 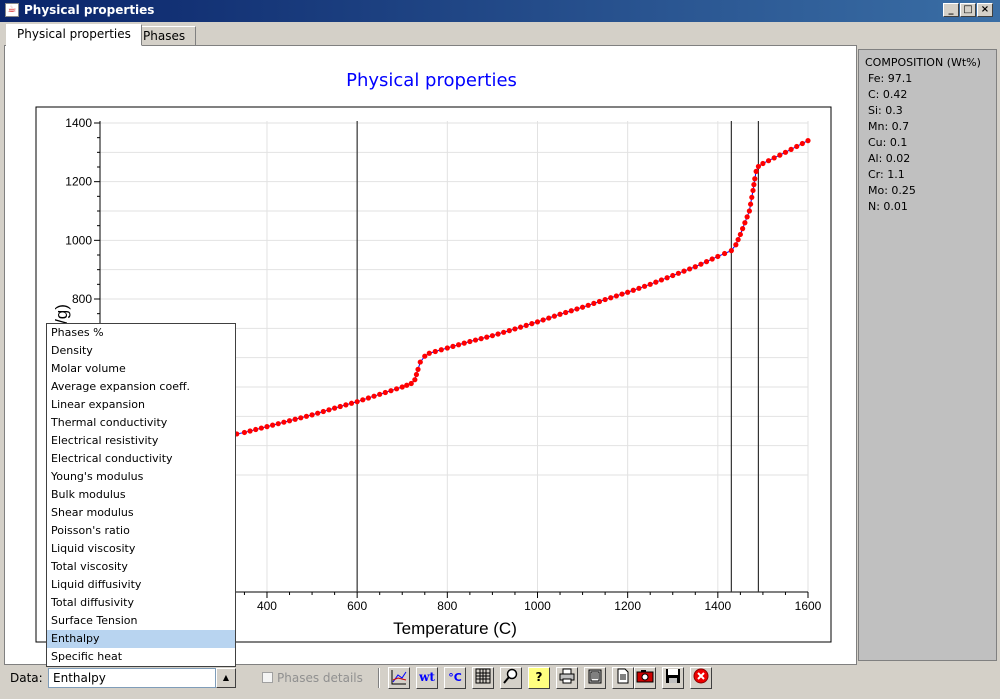 I want to click on close-icon, so click(x=701, y=678).